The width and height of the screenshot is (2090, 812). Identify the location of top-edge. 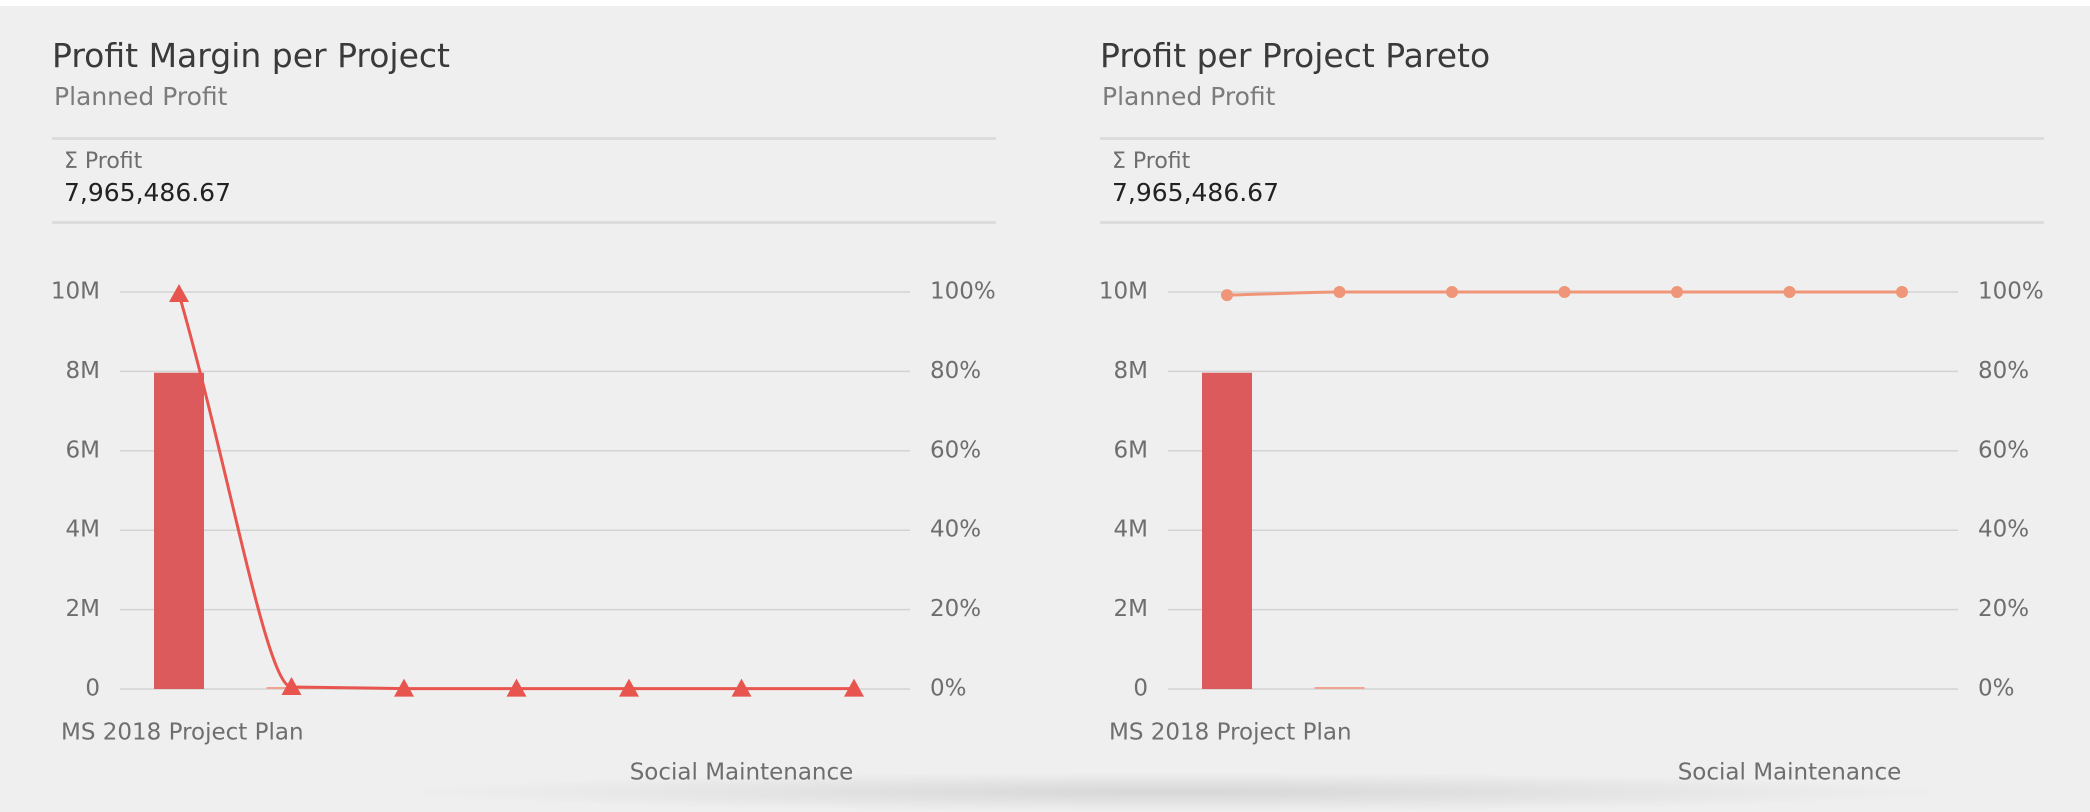
(1045, 3).